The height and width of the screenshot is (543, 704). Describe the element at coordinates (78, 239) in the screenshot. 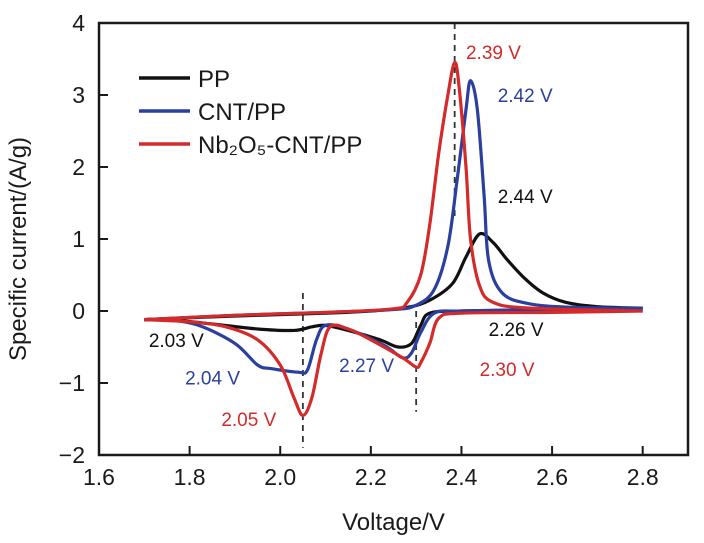

I see `y-tick-label: 1` at that location.